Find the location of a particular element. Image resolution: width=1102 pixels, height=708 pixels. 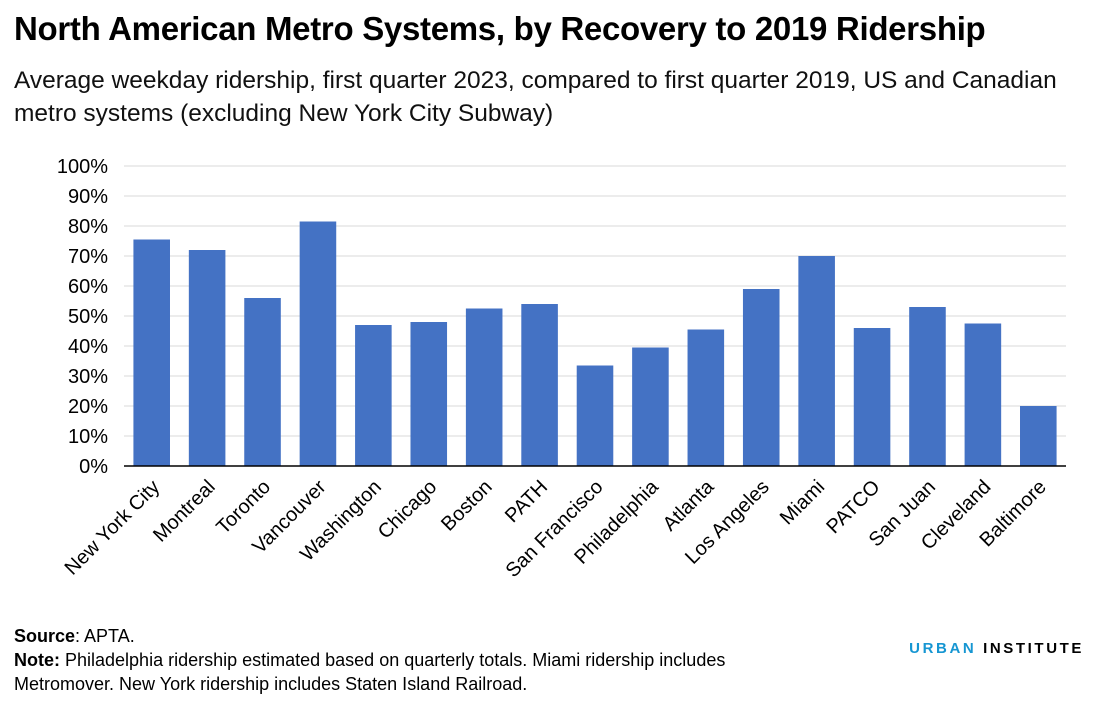

logo-urban: URBAN is located at coordinates (943, 648).